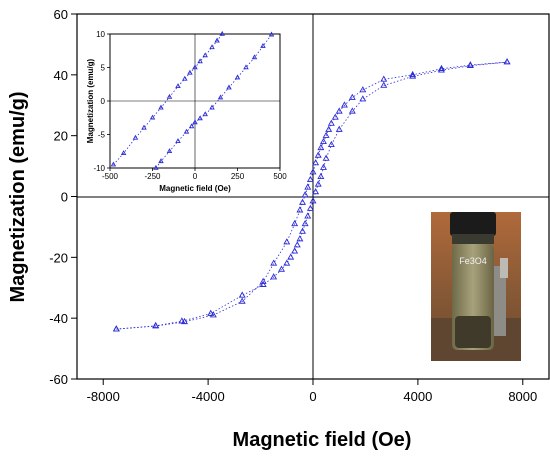 The height and width of the screenshot is (456, 550). What do you see at coordinates (103, 68) in the screenshot?
I see `inset-y-tick-label: 5` at bounding box center [103, 68].